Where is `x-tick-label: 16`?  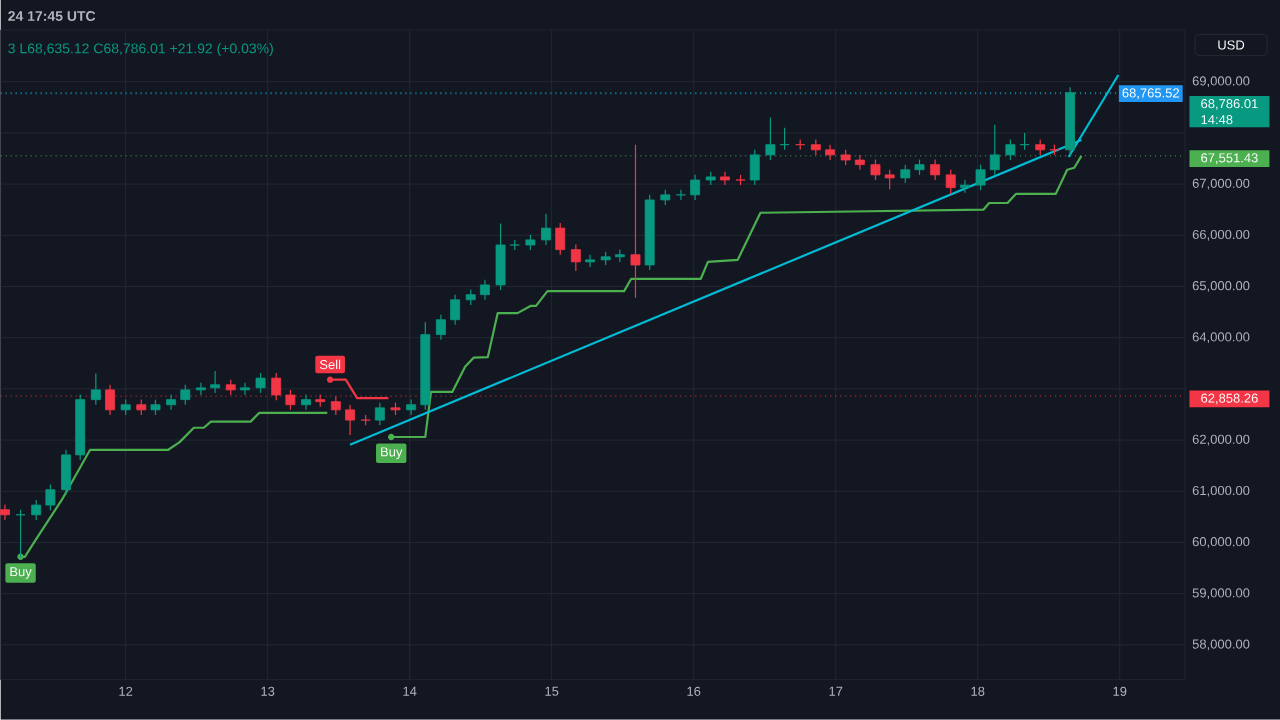 x-tick-label: 16 is located at coordinates (694, 691).